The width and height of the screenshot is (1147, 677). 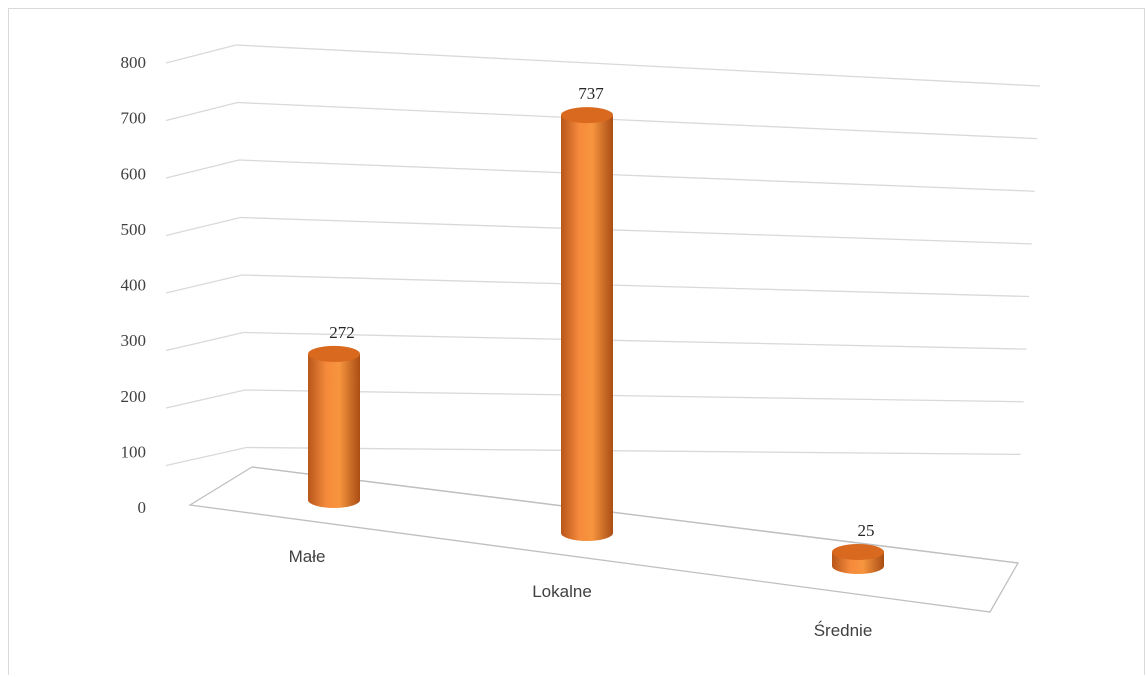 I want to click on data-label: 272, so click(x=342, y=332).